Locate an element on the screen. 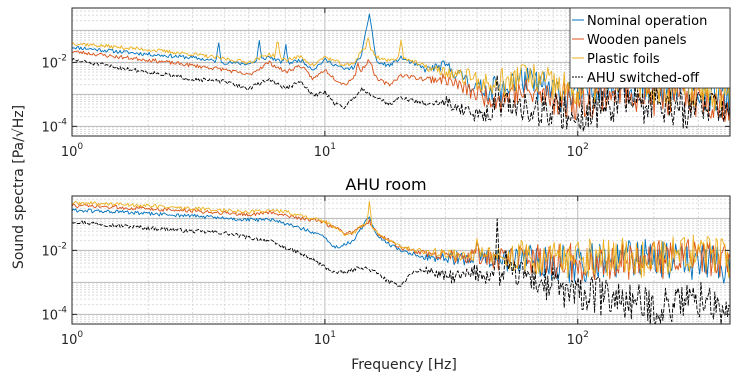 The width and height of the screenshot is (733, 374). legend-label: Wooden panels is located at coordinates (637, 40).